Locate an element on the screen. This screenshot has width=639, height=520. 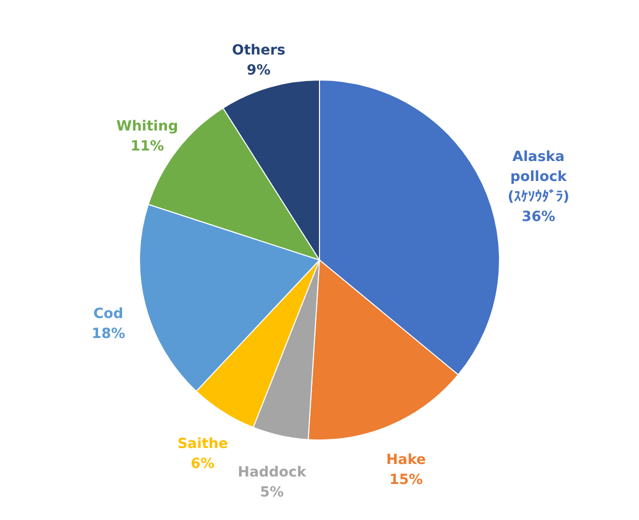
data-label: 11% is located at coordinates (147, 146).